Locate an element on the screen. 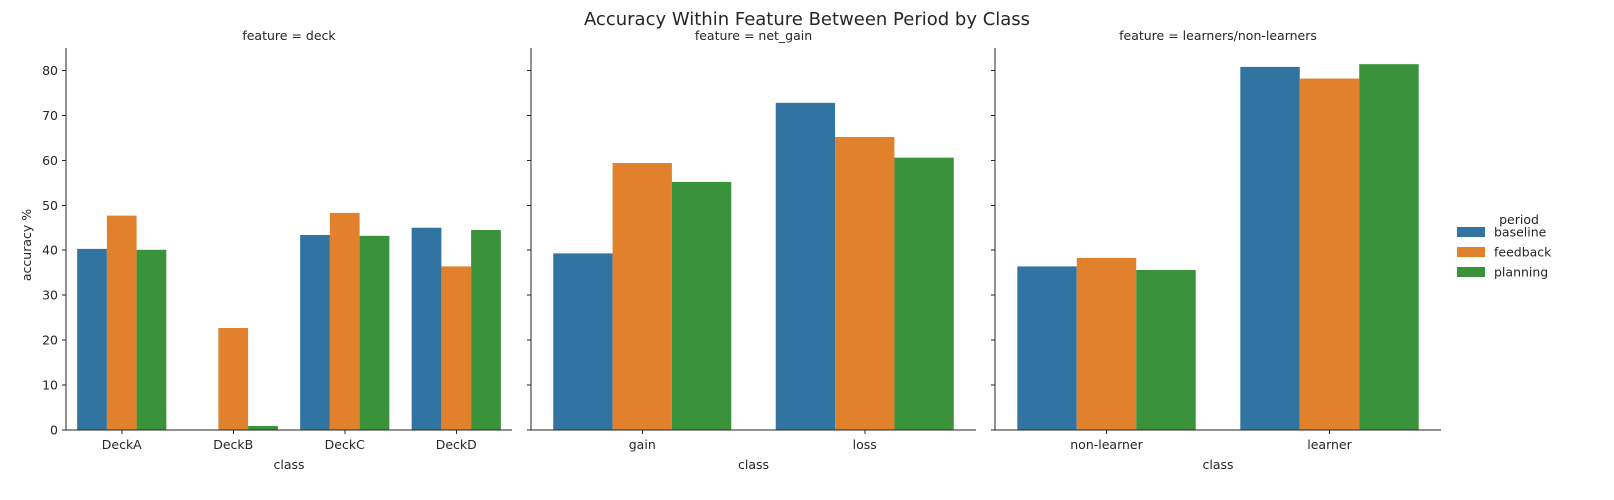 This screenshot has width=1614, height=500. bar-baseline-loss is located at coordinates (805, 266).